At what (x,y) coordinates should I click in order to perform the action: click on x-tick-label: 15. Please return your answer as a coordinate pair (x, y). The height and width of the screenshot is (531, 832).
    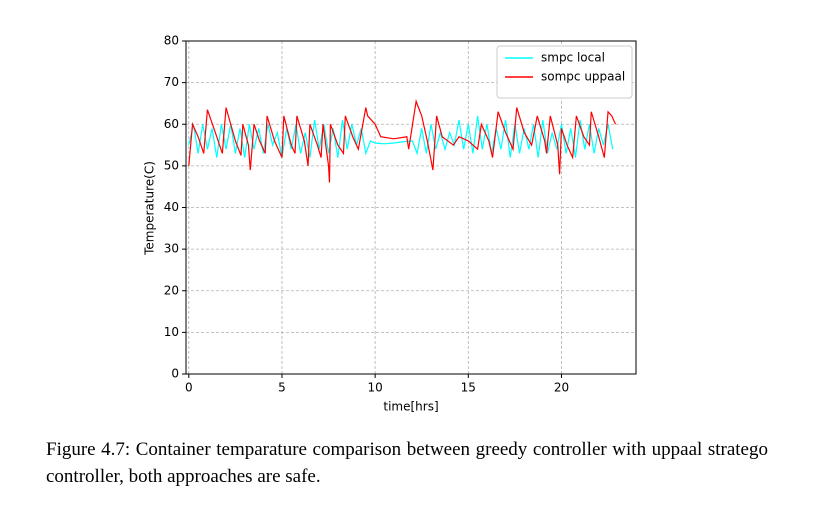
    Looking at the image, I should click on (468, 388).